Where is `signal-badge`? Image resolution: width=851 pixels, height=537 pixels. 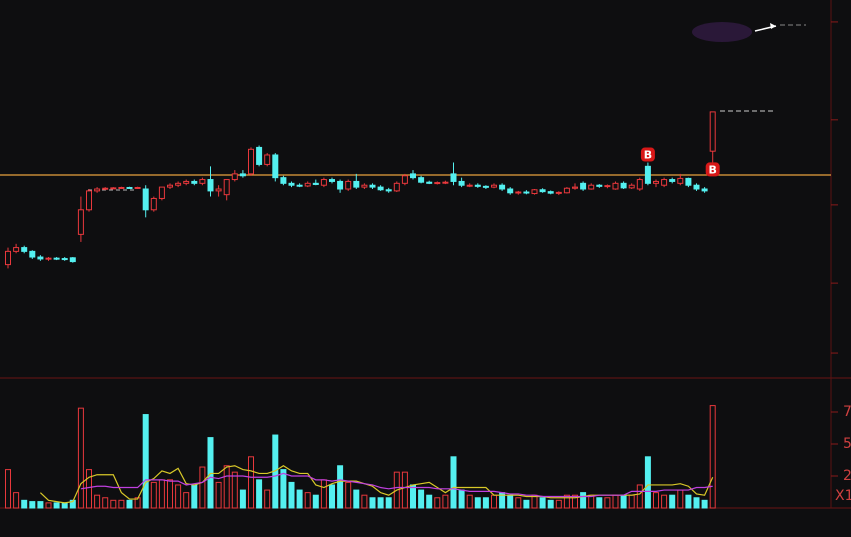
signal-badge is located at coordinates (712, 169).